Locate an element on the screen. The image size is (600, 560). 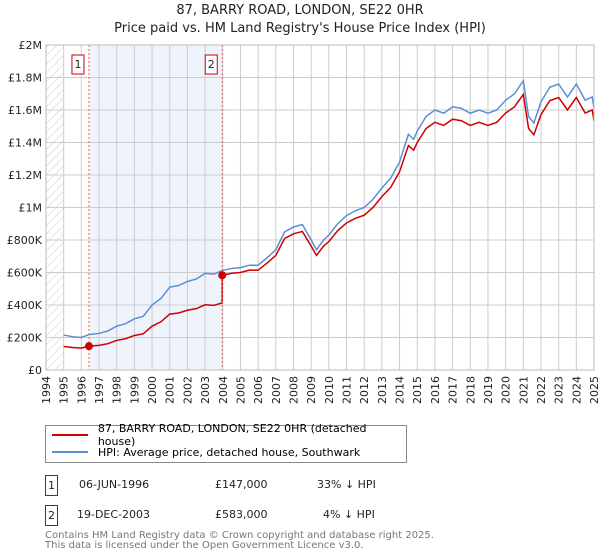
x-tick-label: 1998 is located at coordinates (117, 390).